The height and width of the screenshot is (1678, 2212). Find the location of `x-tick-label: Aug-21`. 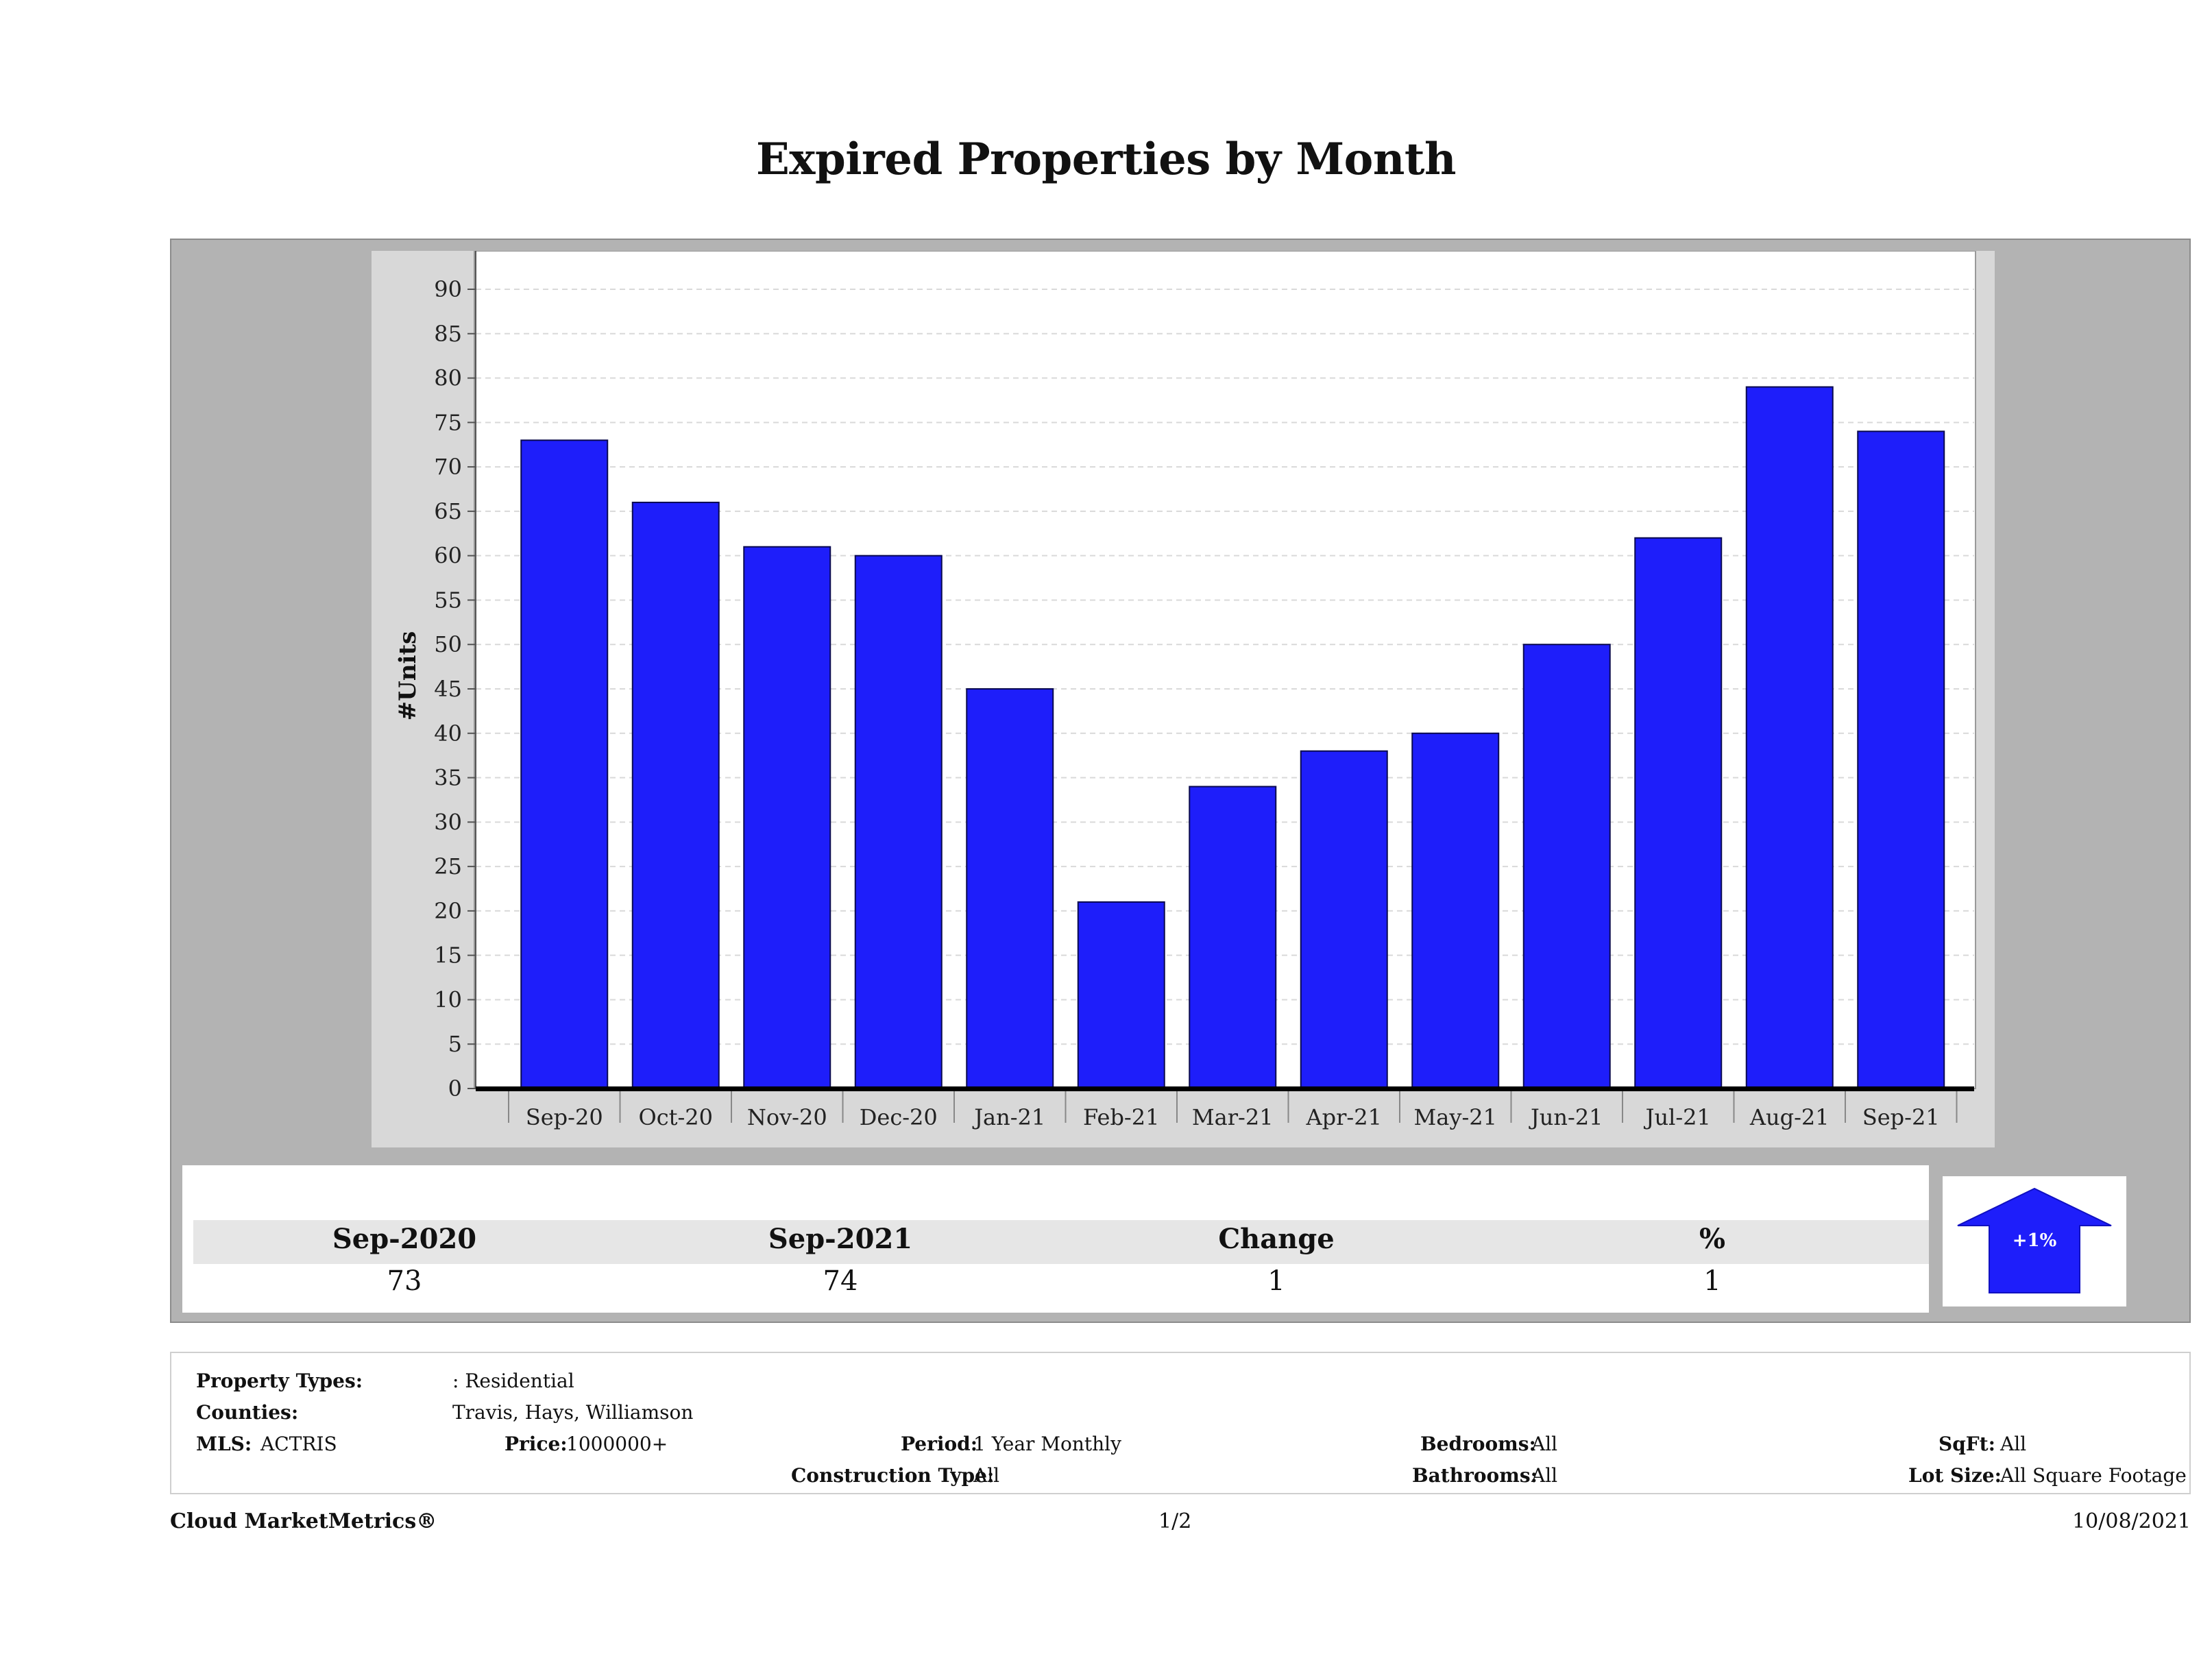

x-tick-label: Aug-21 is located at coordinates (1789, 1117).